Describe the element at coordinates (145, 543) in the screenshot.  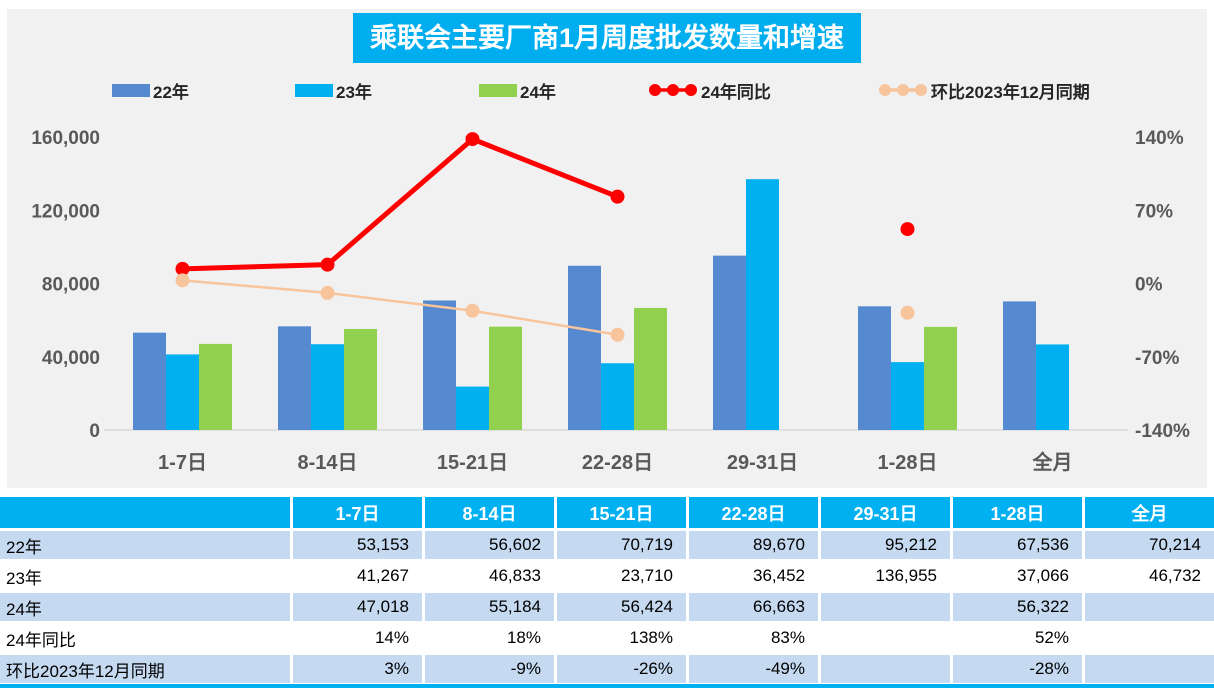
I see `table-row-label: 22年` at that location.